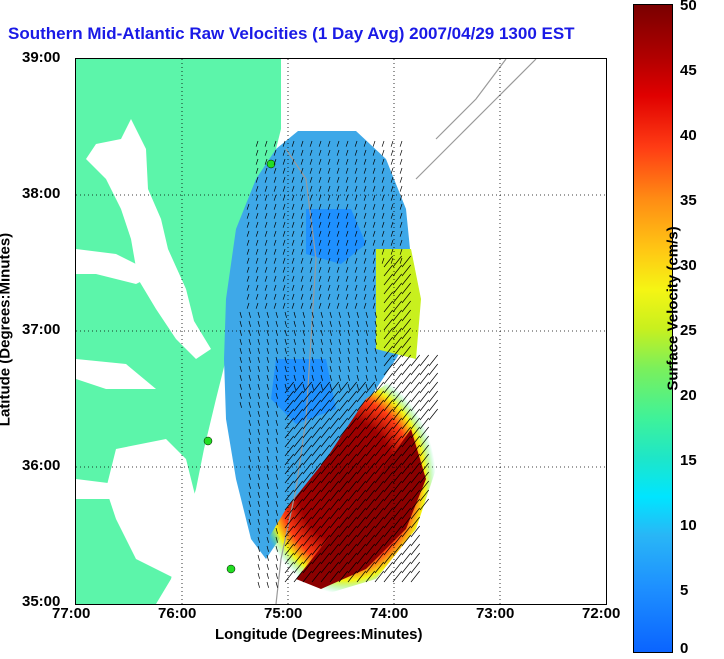  Describe the element at coordinates (684, 648) in the screenshot. I see `colorbar-tick: 0` at that location.